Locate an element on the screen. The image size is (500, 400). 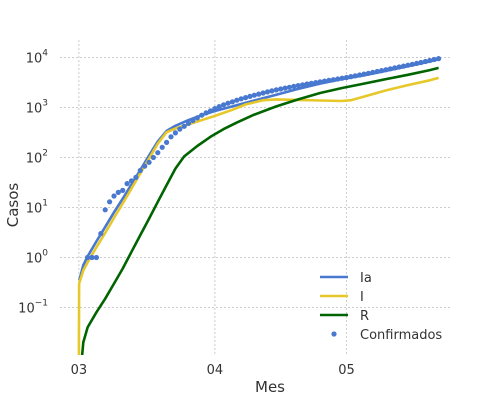
y-tick-exponent: −1 is located at coordinates (41, 304).